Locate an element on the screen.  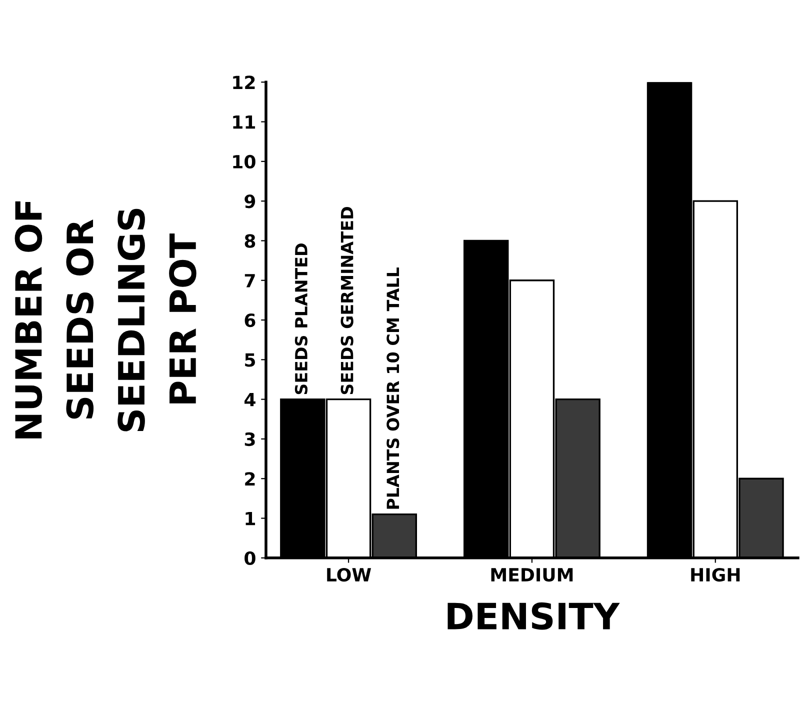
y-tick-label: 11 is located at coordinates (244, 122).